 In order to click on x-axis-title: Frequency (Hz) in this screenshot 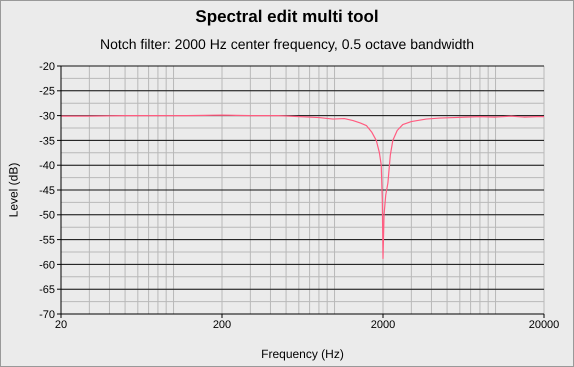, I will do `click(302, 354)`.